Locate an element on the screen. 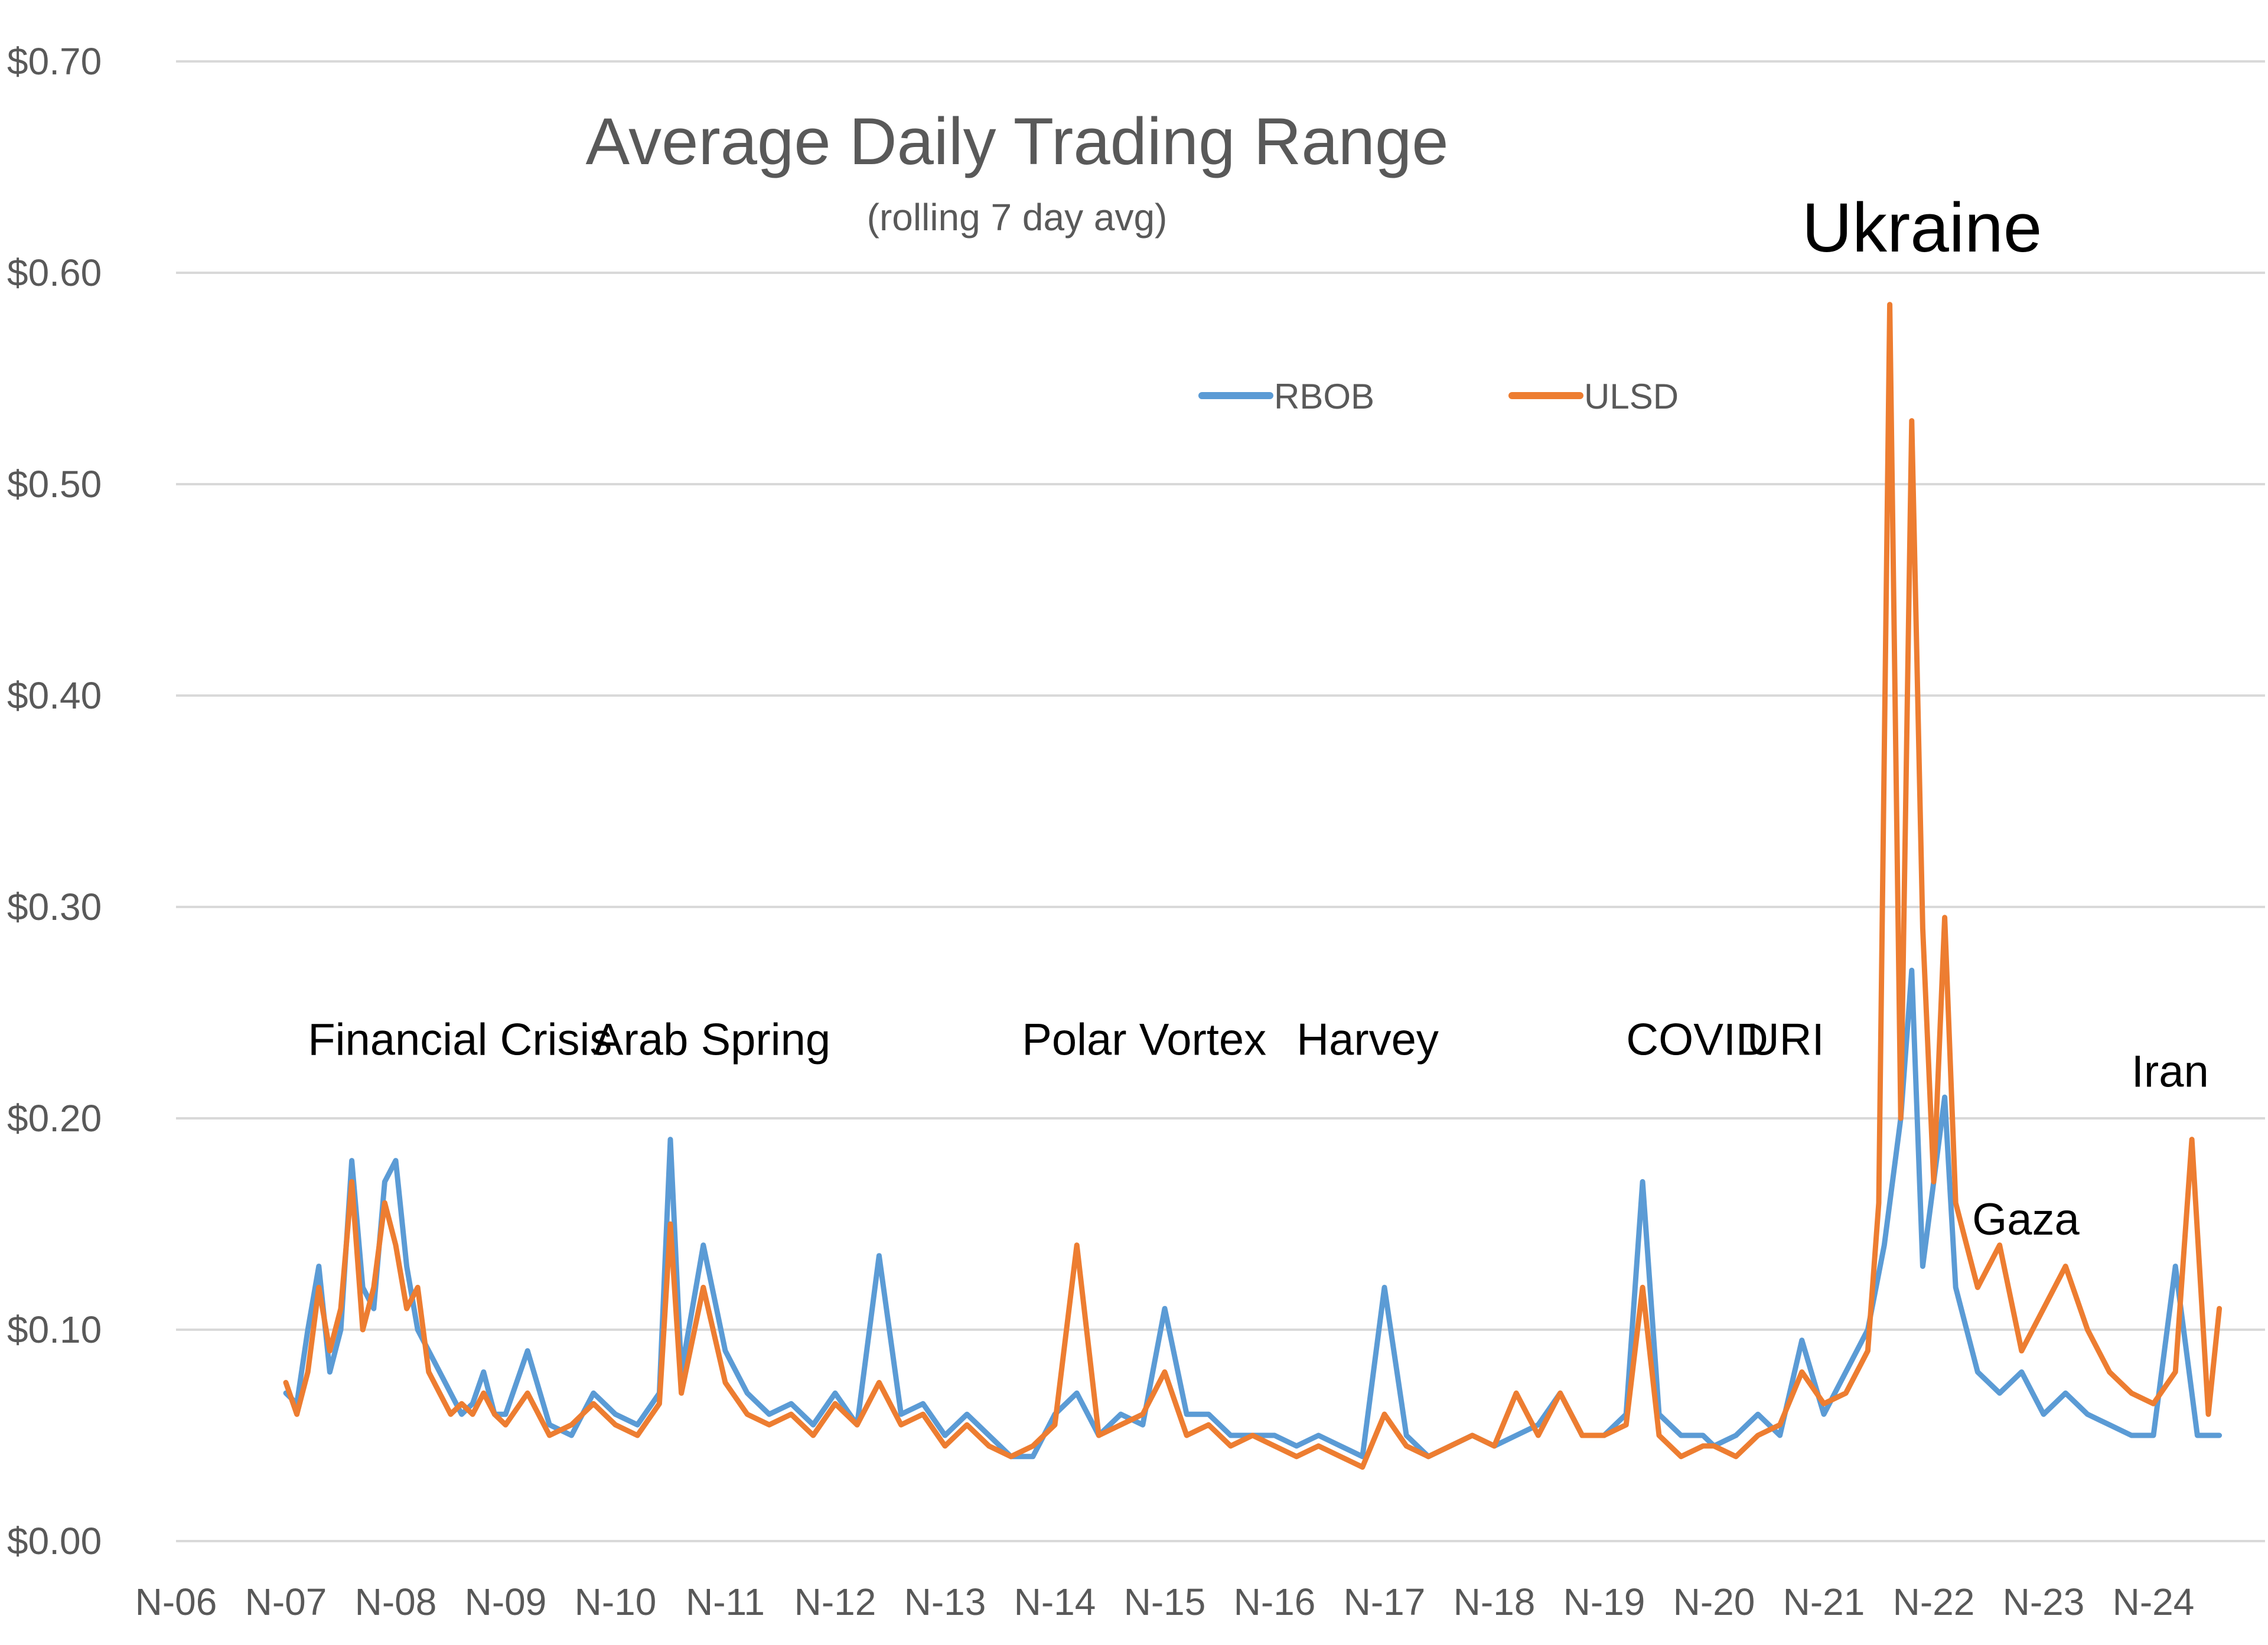  x-tick-label: N-17 is located at coordinates (1385, 1602).